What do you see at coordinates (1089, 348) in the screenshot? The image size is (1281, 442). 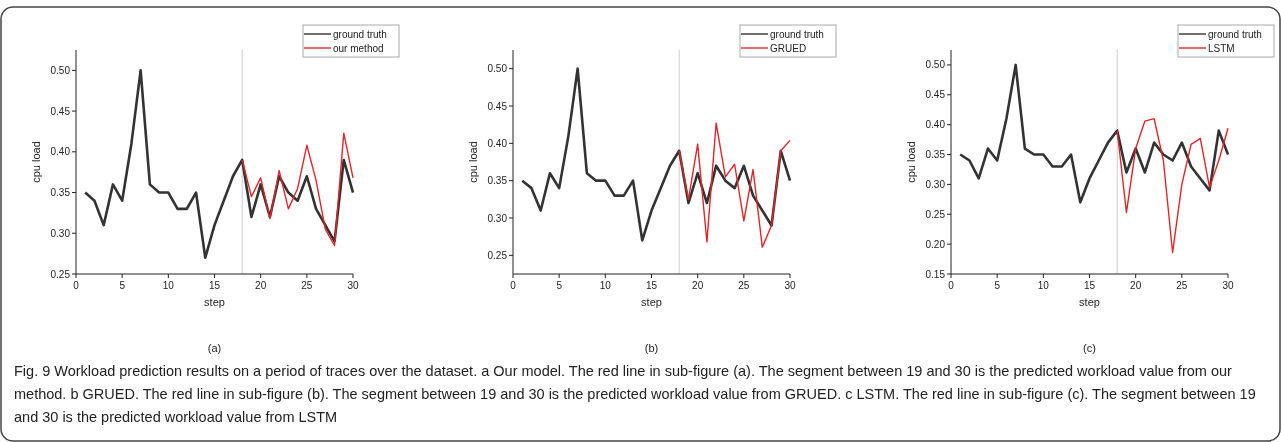 I see `text: (c)` at bounding box center [1089, 348].